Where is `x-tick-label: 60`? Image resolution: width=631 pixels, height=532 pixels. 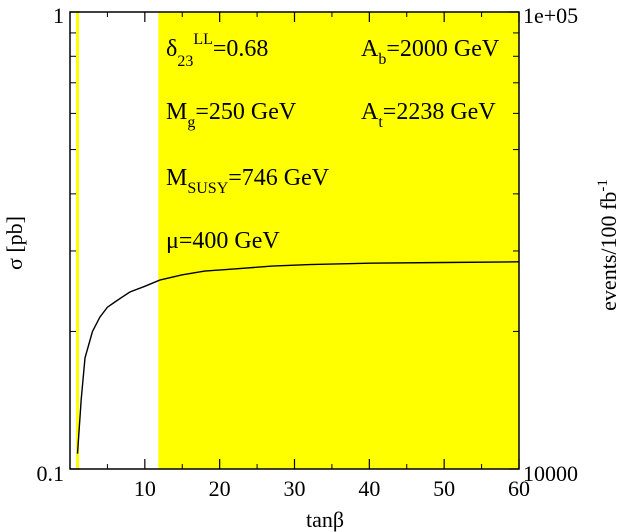 x-tick-label: 60 is located at coordinates (519, 488).